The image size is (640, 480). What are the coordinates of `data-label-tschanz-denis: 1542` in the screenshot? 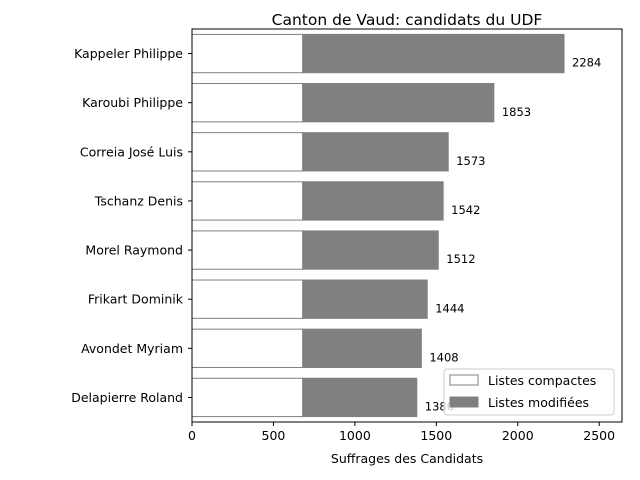 It's located at (465, 210).